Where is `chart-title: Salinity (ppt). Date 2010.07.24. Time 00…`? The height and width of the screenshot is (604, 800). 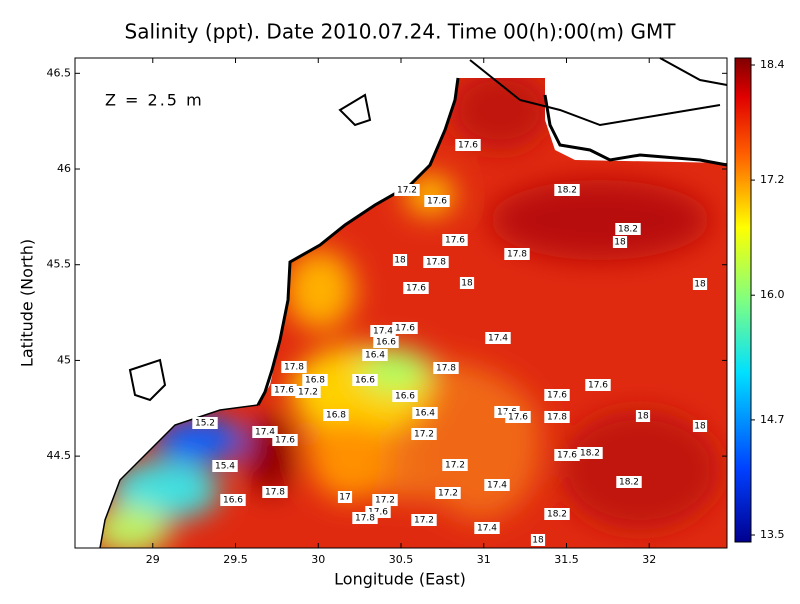 chart-title: Salinity (ppt). Date 2010.07.24. Time 00… is located at coordinates (401, 32).